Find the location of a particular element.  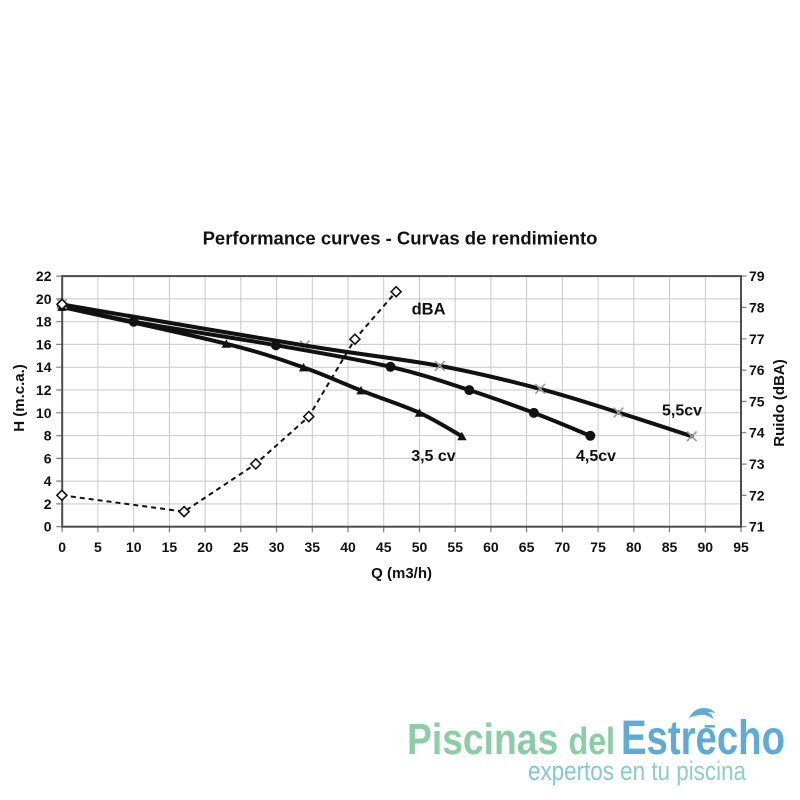

svg-text: 18 is located at coordinates (44, 322).